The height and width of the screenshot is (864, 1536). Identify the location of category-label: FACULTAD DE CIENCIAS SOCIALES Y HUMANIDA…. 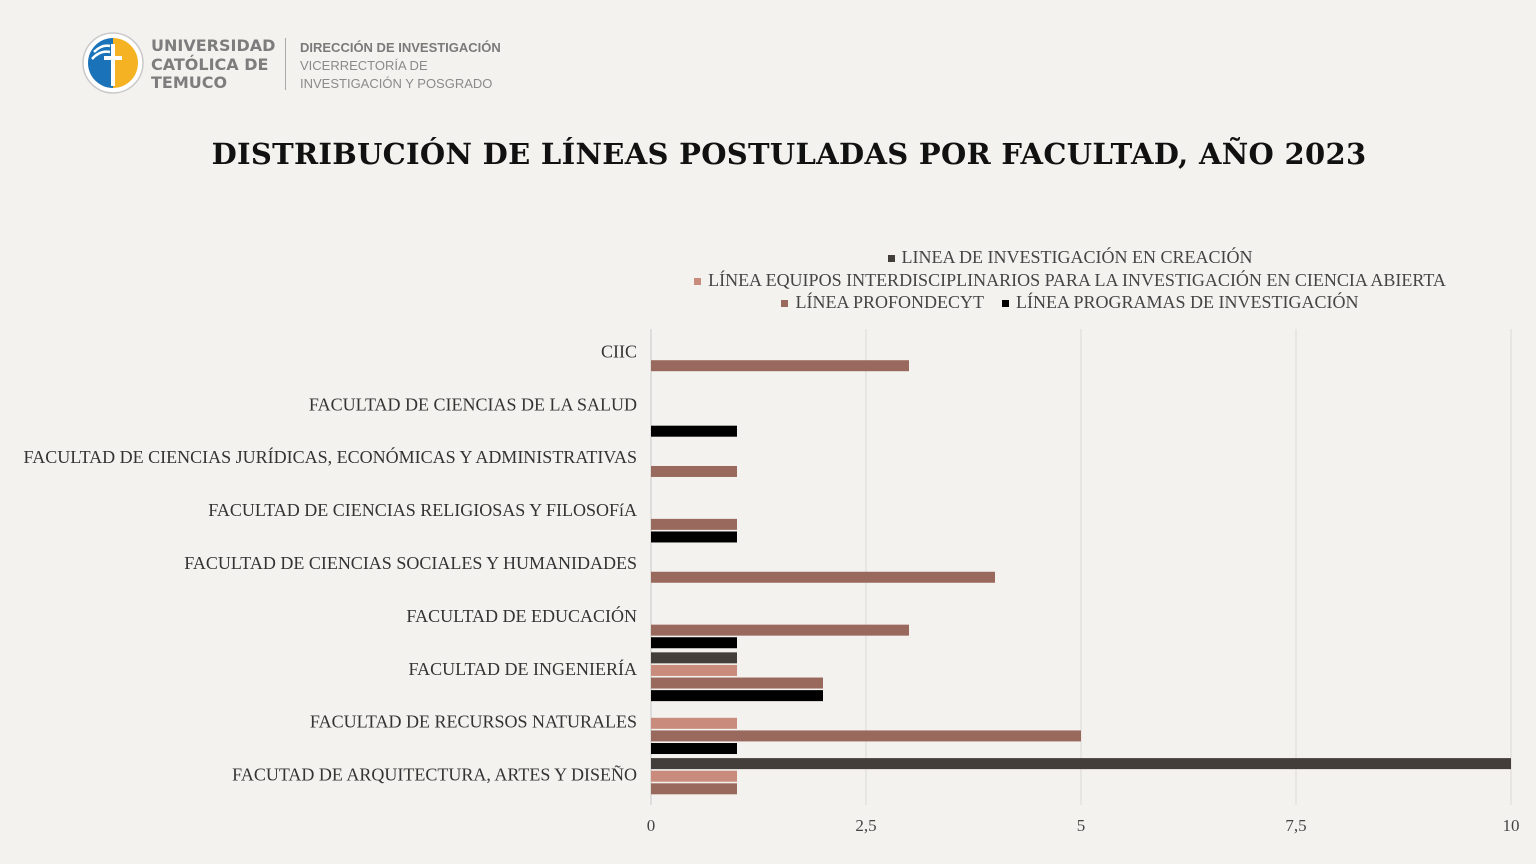
(410, 563).